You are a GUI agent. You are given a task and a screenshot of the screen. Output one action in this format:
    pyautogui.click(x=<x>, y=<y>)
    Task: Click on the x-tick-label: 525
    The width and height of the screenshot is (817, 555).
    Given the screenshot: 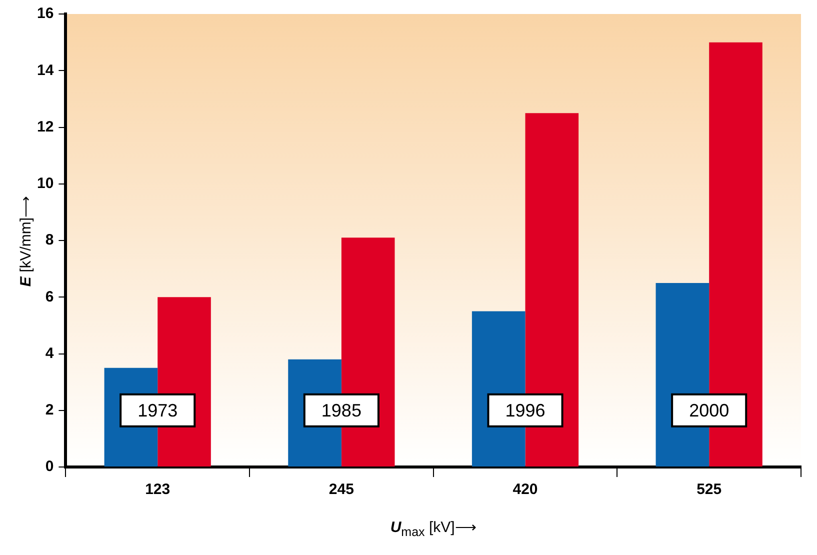 What is the action you would take?
    pyautogui.click(x=709, y=489)
    